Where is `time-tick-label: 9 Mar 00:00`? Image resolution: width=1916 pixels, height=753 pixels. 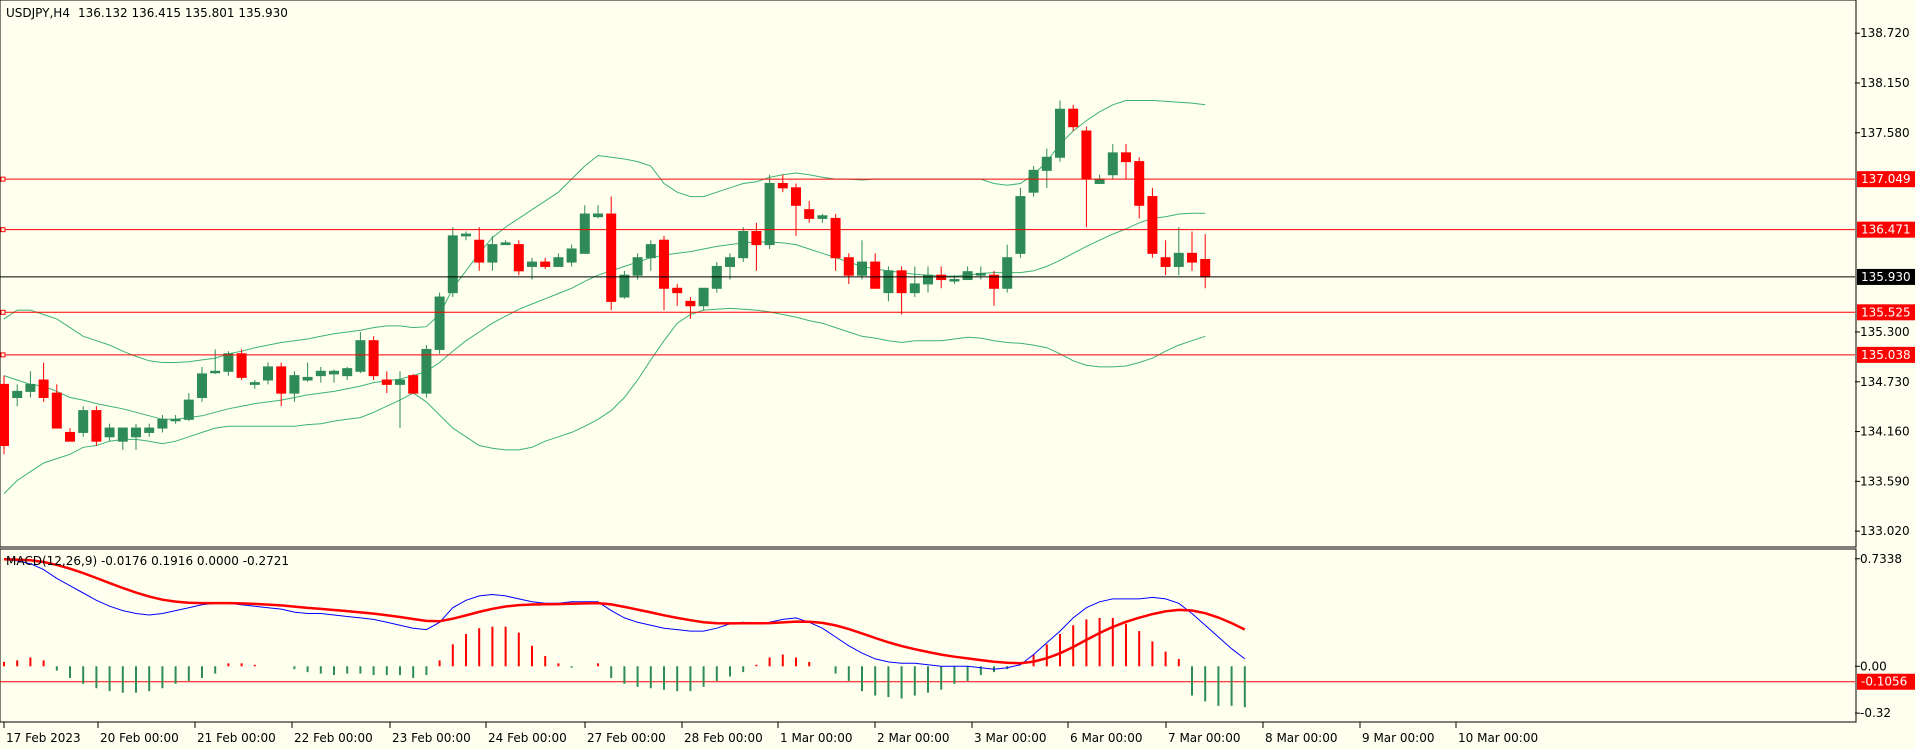
time-tick-label: 9 Mar 00:00 is located at coordinates (1398, 738).